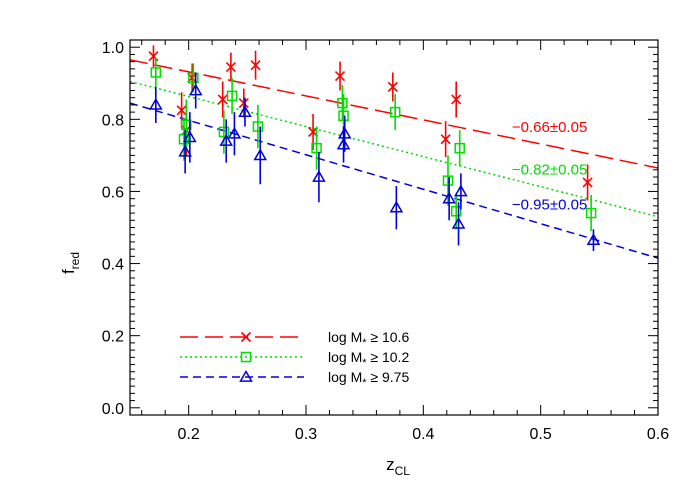 This screenshot has height=500, width=700. I want to click on legend-marker-blue, so click(246, 375).